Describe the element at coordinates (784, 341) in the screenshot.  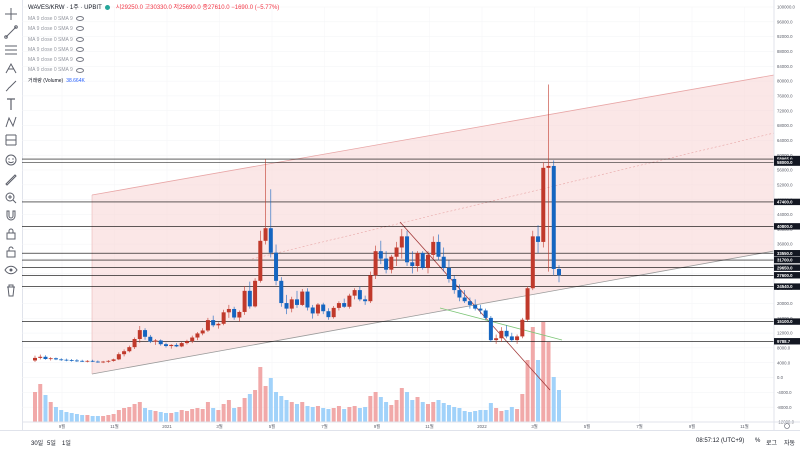
I see `level-price-label: 9788.7` at that location.